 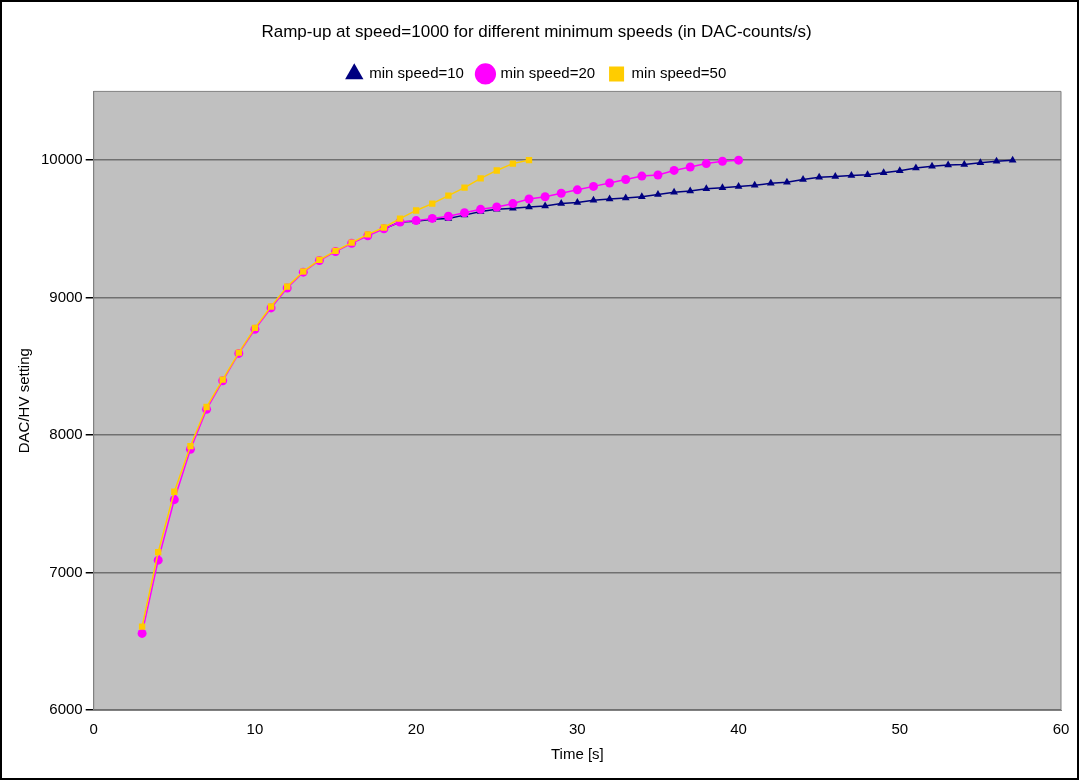 I want to click on legend-label: min speed=10, so click(x=416, y=73).